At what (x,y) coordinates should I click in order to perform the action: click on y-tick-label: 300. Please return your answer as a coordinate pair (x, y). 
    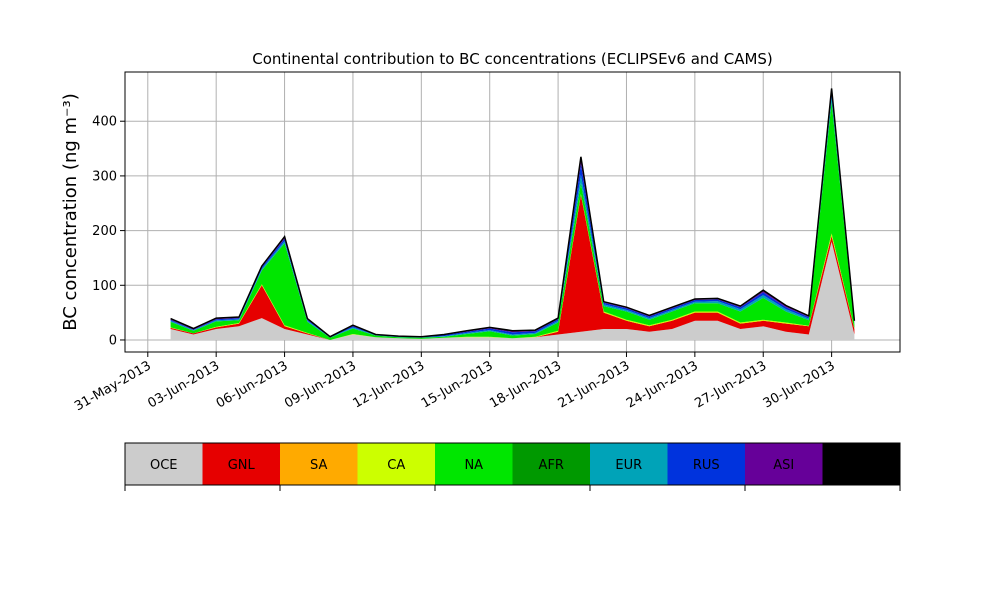
    Looking at the image, I should click on (104, 176).